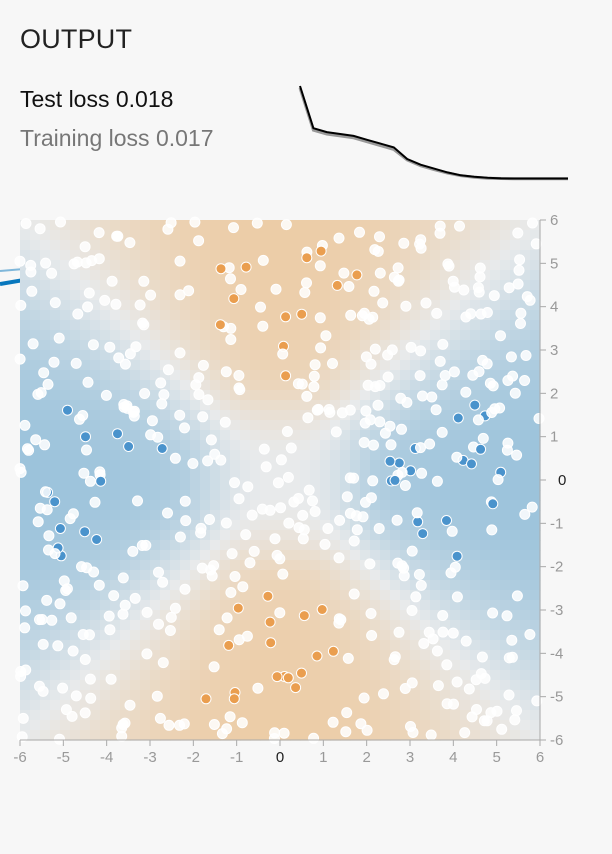  What do you see at coordinates (63, 757) in the screenshot?
I see `x-tick-label: -5` at bounding box center [63, 757].